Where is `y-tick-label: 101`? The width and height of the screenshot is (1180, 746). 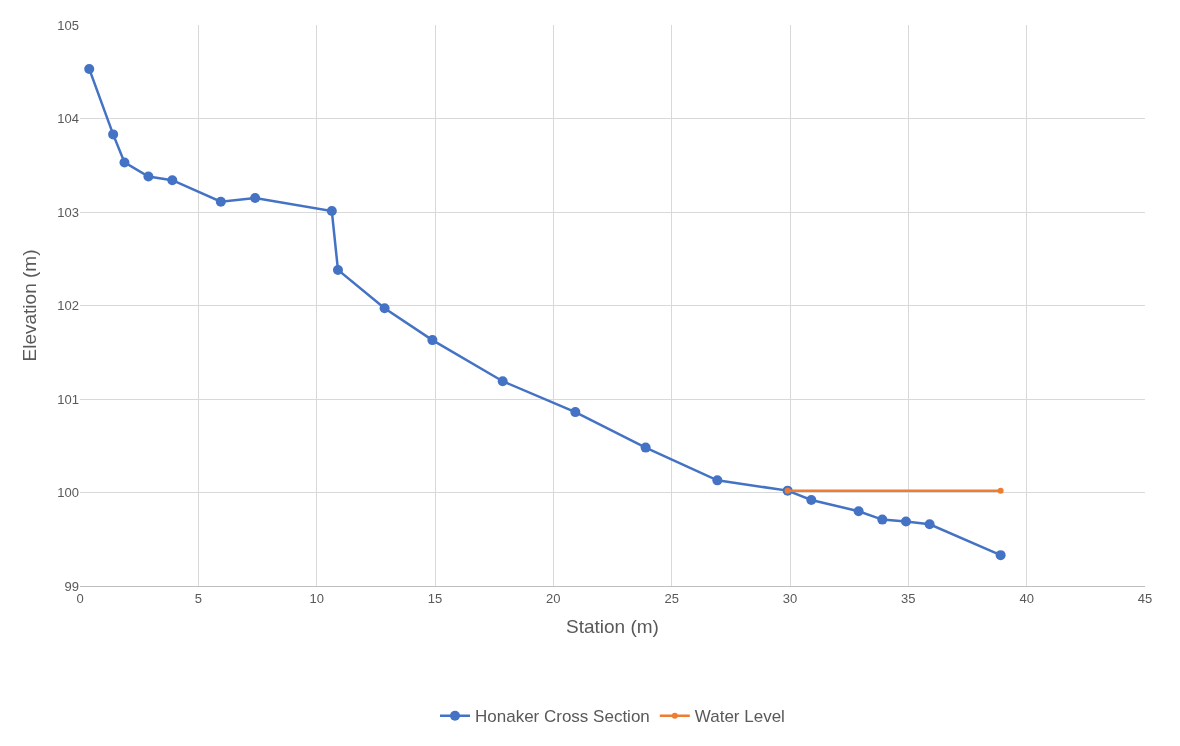 y-tick-label: 101 is located at coordinates (68, 399).